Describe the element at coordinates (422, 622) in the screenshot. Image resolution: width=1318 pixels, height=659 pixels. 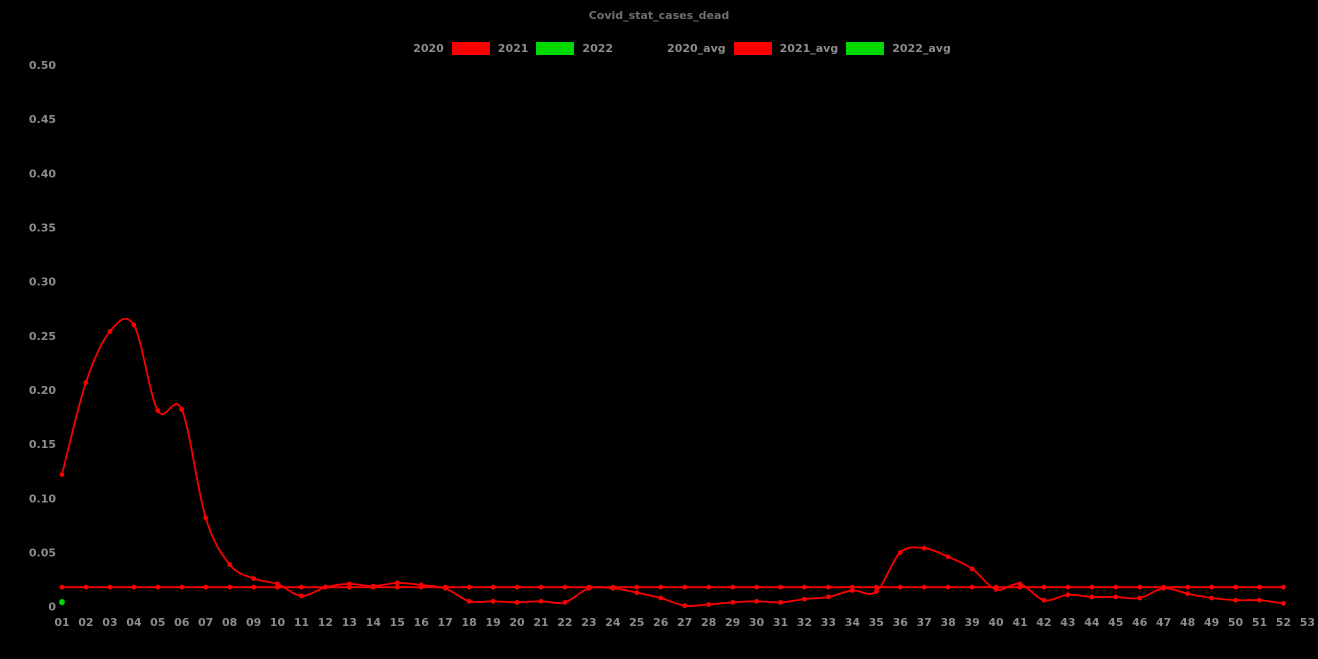
I see `x-tick-label: 16` at that location.